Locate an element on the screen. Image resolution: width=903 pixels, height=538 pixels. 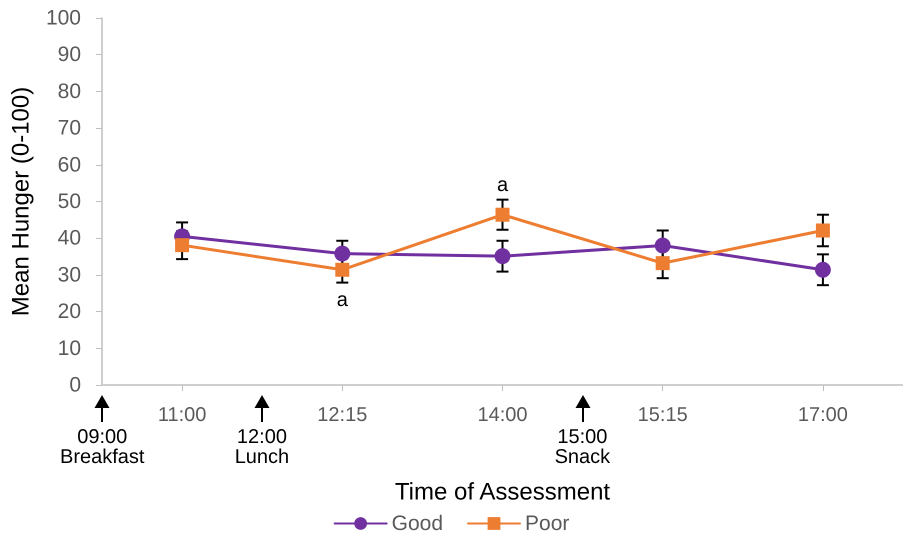
y-tick-label: 0 is located at coordinates (75, 385).